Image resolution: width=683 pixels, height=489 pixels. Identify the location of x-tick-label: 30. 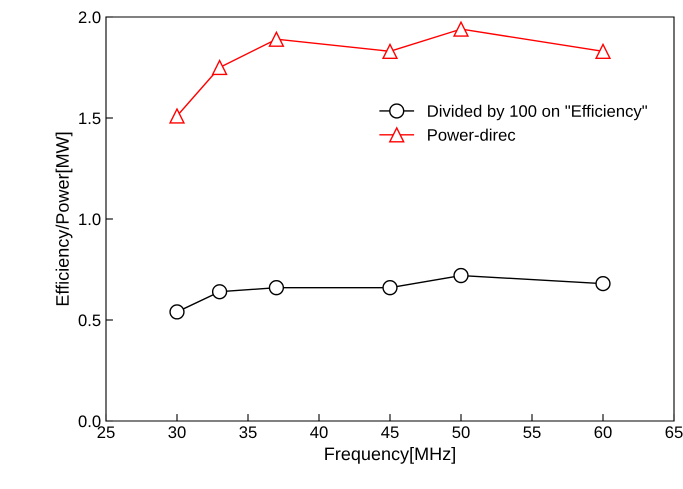
(177, 432).